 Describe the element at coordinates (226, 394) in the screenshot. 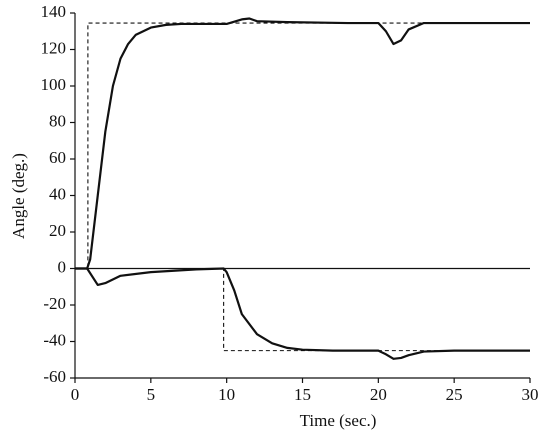

I see `x-tick-label: 10` at that location.